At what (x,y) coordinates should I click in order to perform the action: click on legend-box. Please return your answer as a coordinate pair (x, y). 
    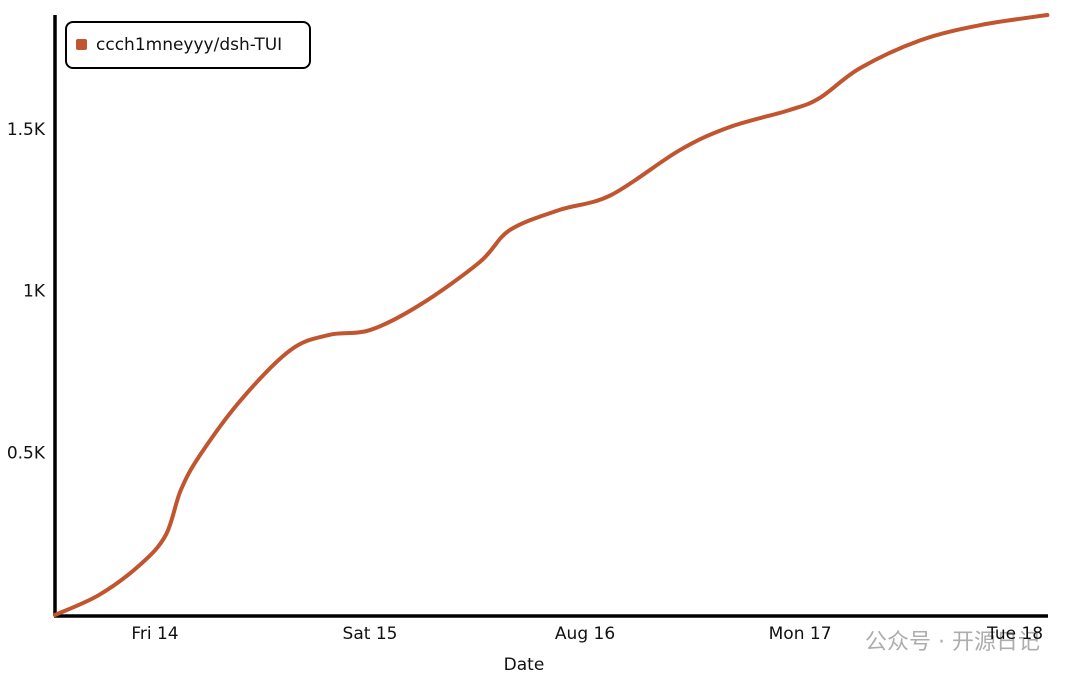
    Looking at the image, I should click on (188, 45).